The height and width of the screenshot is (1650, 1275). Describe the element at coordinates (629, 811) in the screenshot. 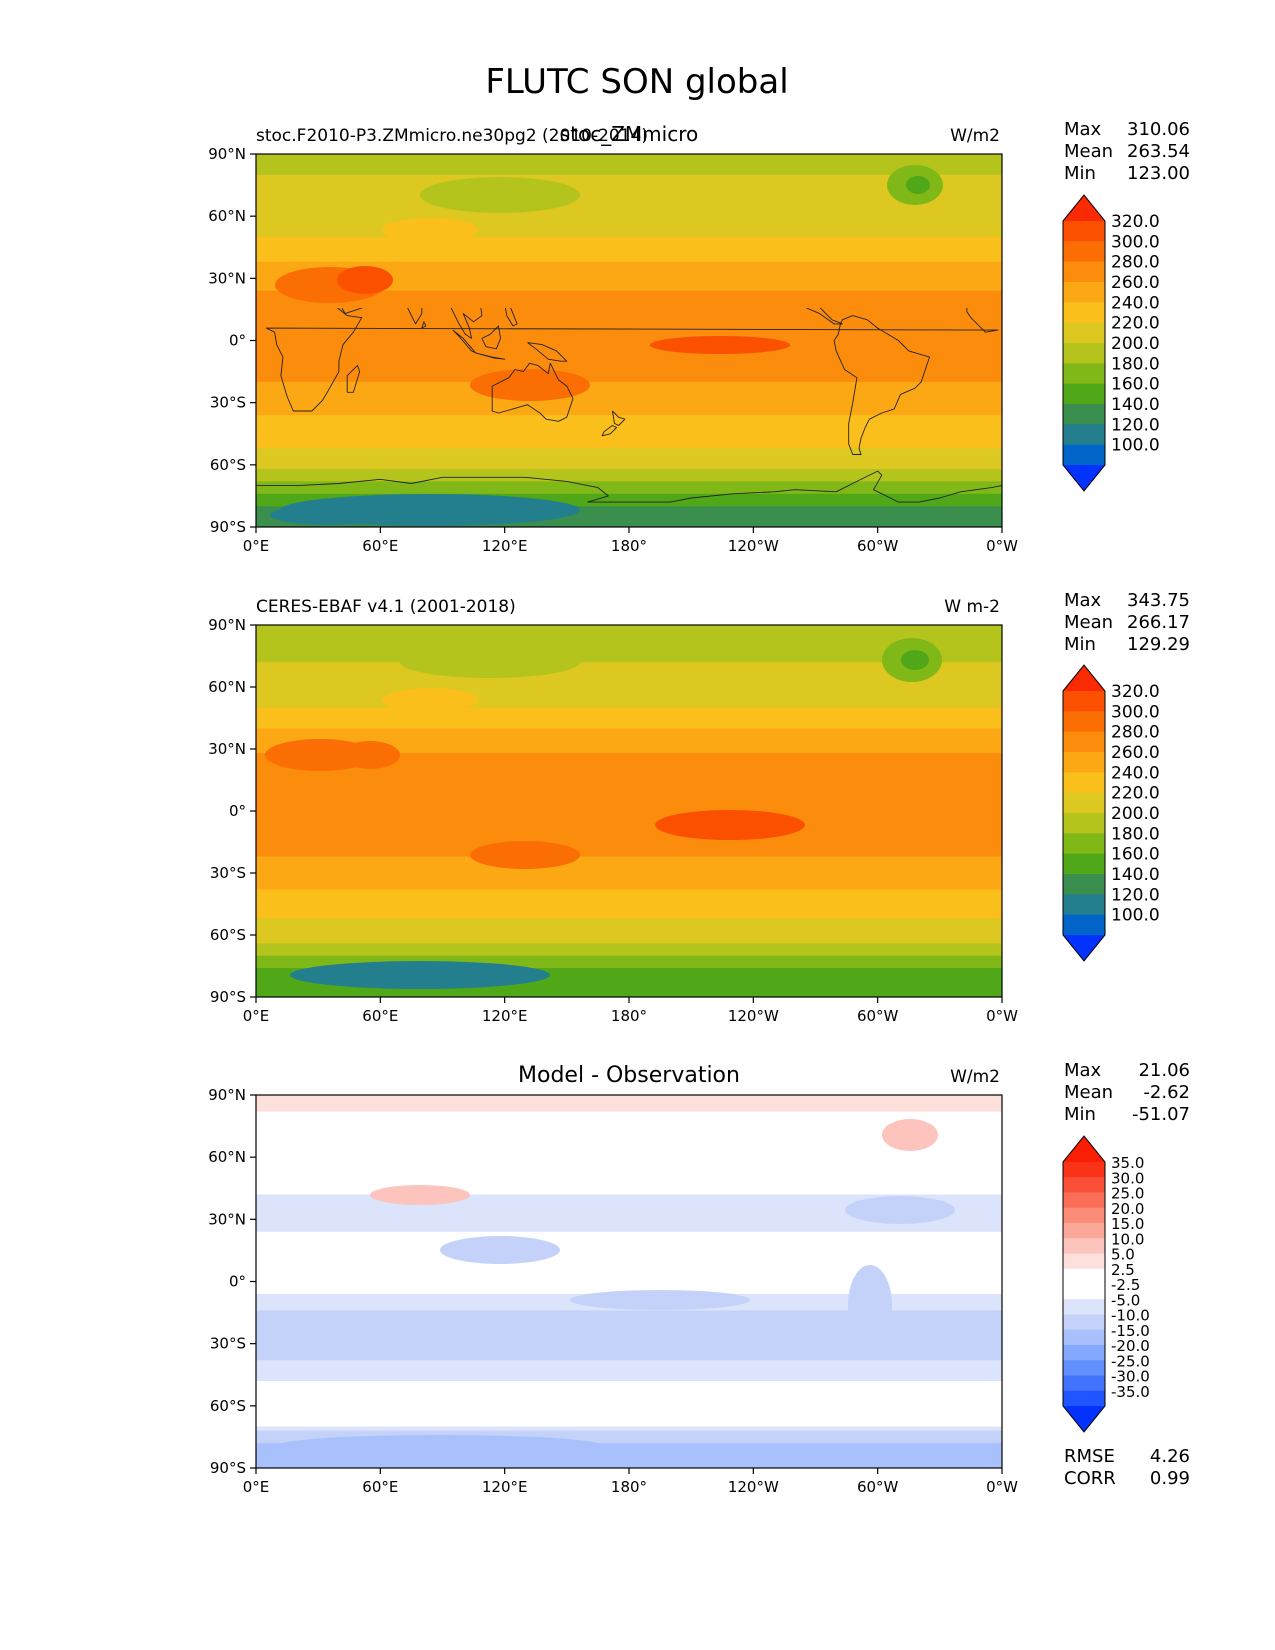

I see `map-field` at that location.